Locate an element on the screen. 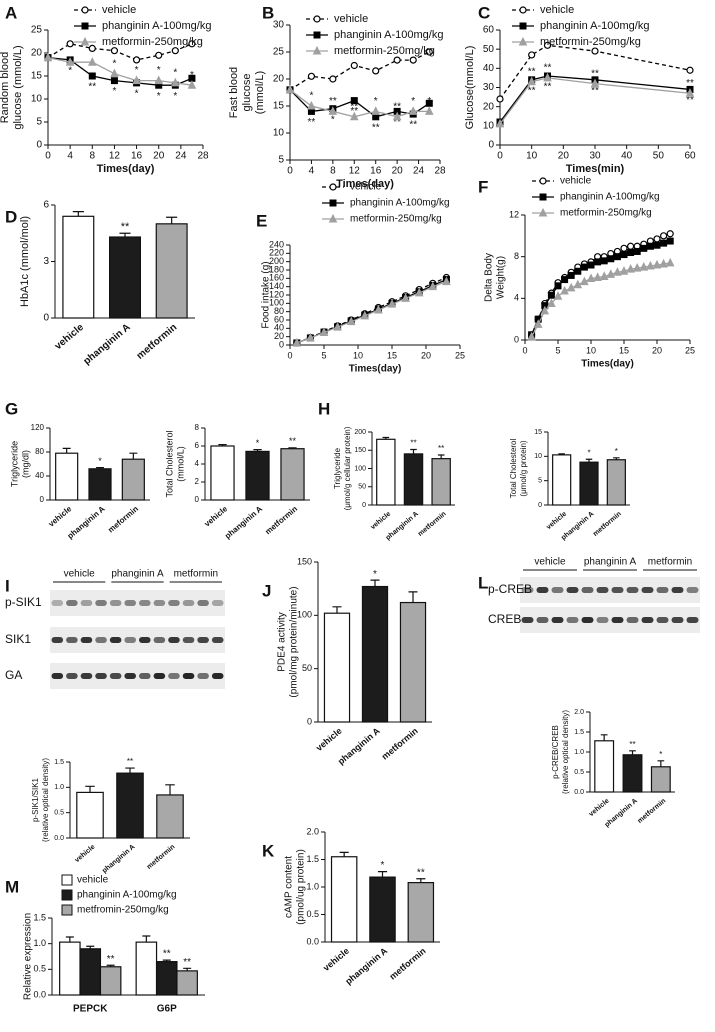 This screenshot has height=1032, width=715. y-axis-label: PDE4 activity is located at coordinates (282, 641).